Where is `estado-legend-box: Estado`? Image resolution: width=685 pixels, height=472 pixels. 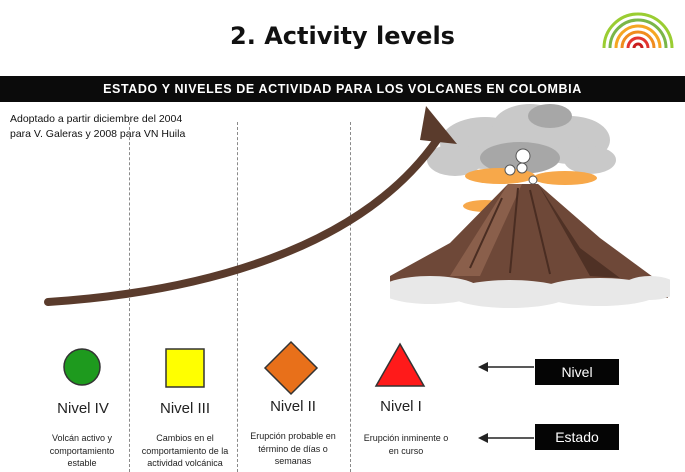 estado-legend-box: Estado is located at coordinates (577, 437).